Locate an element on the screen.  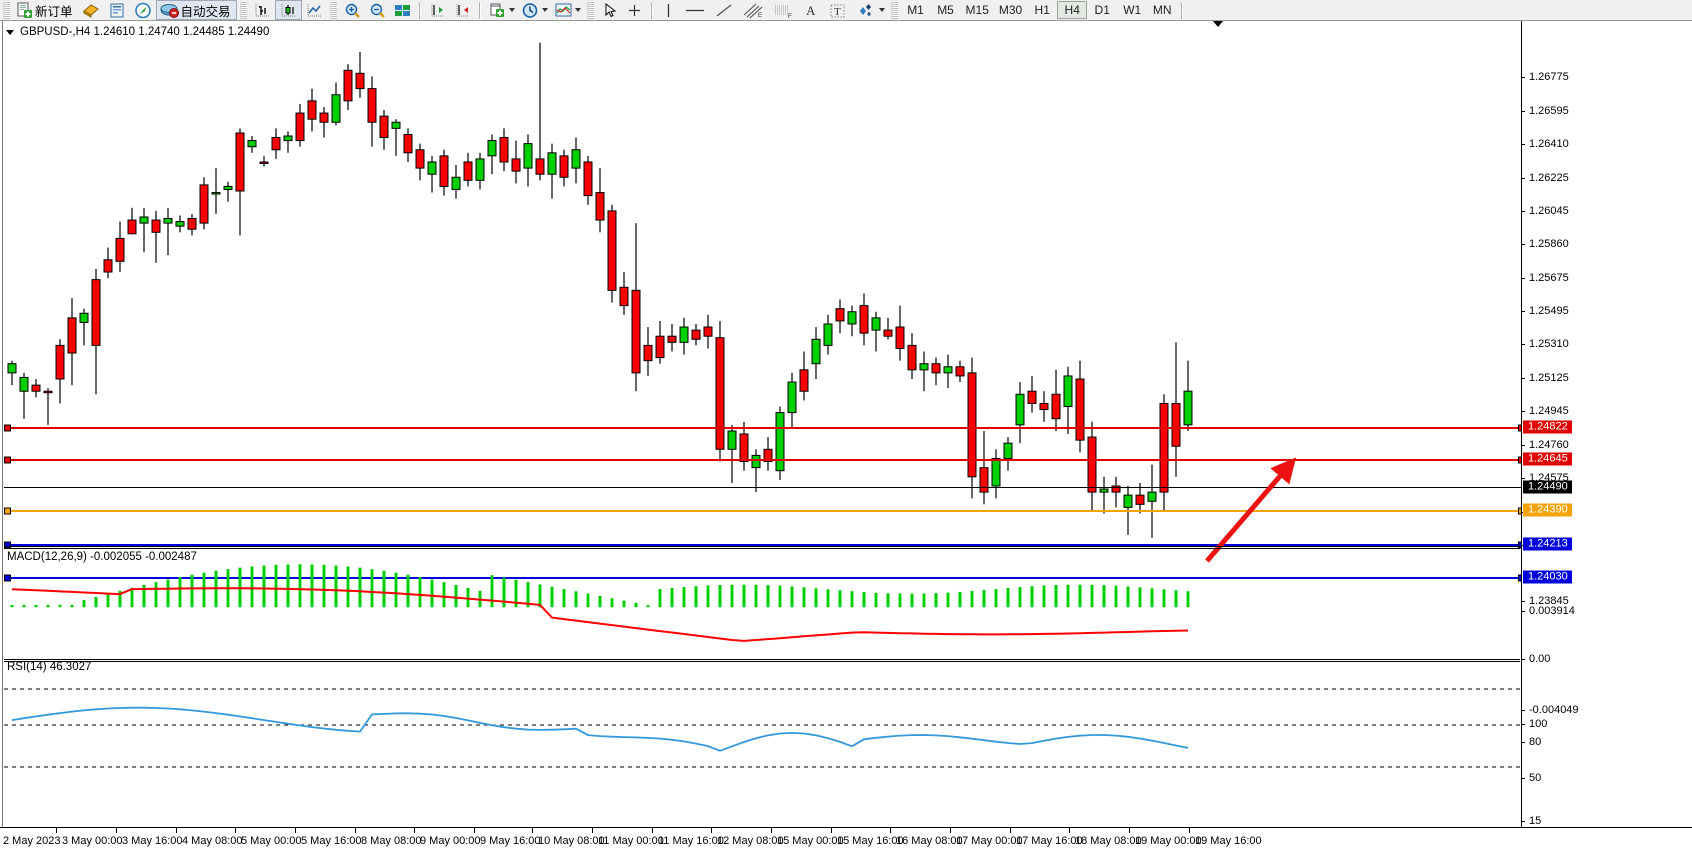
timeframe-d1: D1 is located at coordinates (1102, 10).